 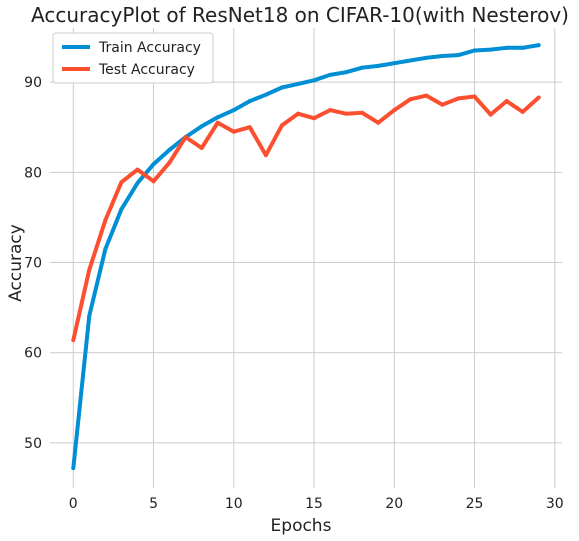 What do you see at coordinates (146, 70) in the screenshot?
I see `legend-label-test: Test Accuracy` at bounding box center [146, 70].